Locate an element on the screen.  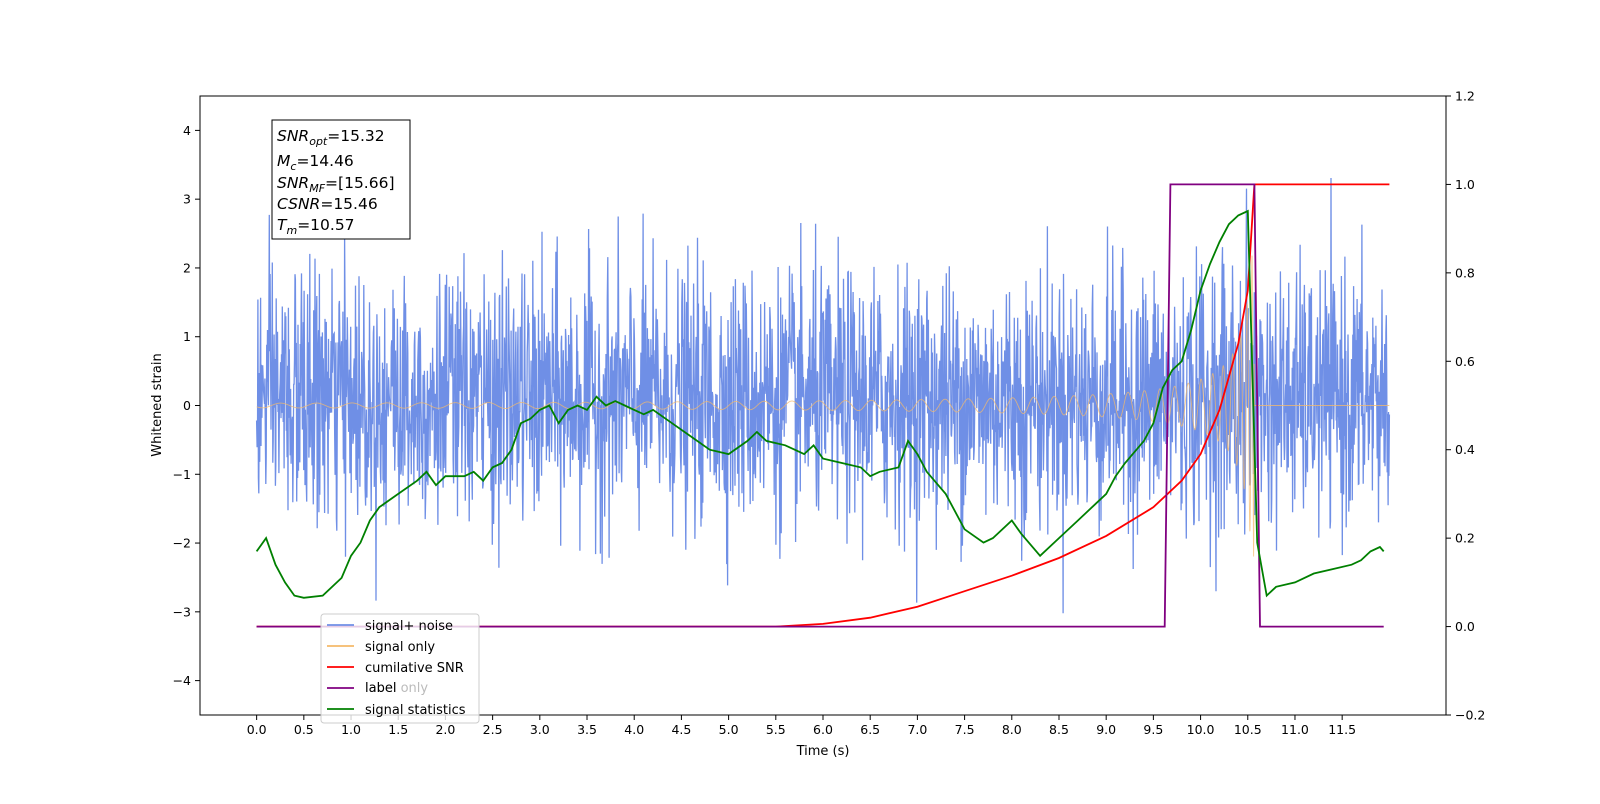
left-y-axis-ticks: 4 3 2 1 0 −1 −2 −3 −4 is located at coordinates (186, 405).